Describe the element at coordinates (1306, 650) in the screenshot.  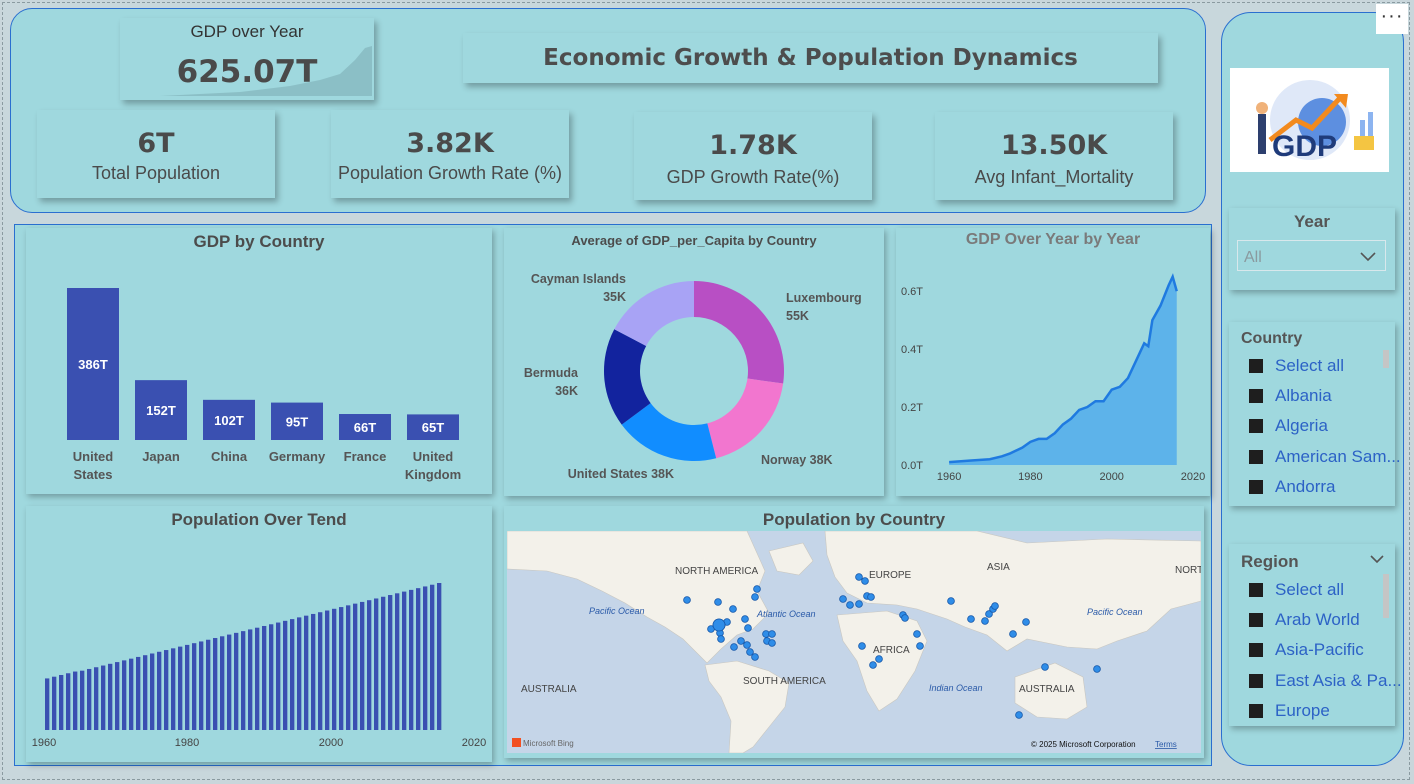
I see `region-option: Asia-Pacific` at that location.